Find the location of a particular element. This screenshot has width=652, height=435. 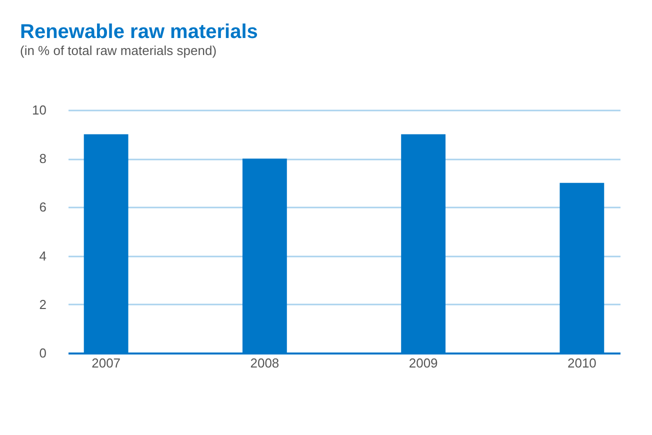

x-tick-label: 2008 is located at coordinates (265, 363).